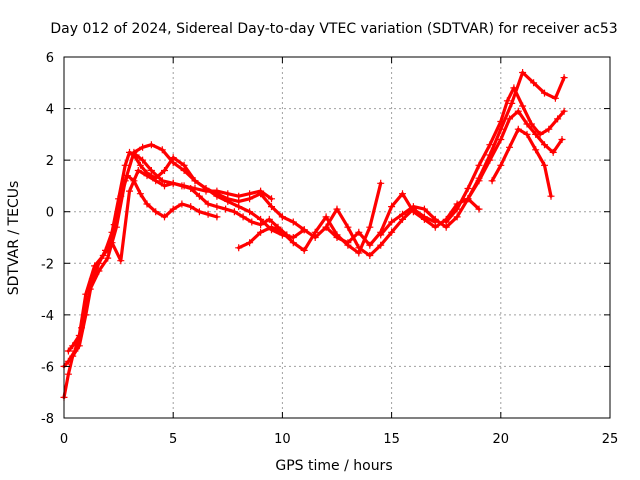 Image resolution: width=640 pixels, height=480 pixels. What do you see at coordinates (391, 439) in the screenshot?
I see `x-tick-label: 15` at bounding box center [391, 439].